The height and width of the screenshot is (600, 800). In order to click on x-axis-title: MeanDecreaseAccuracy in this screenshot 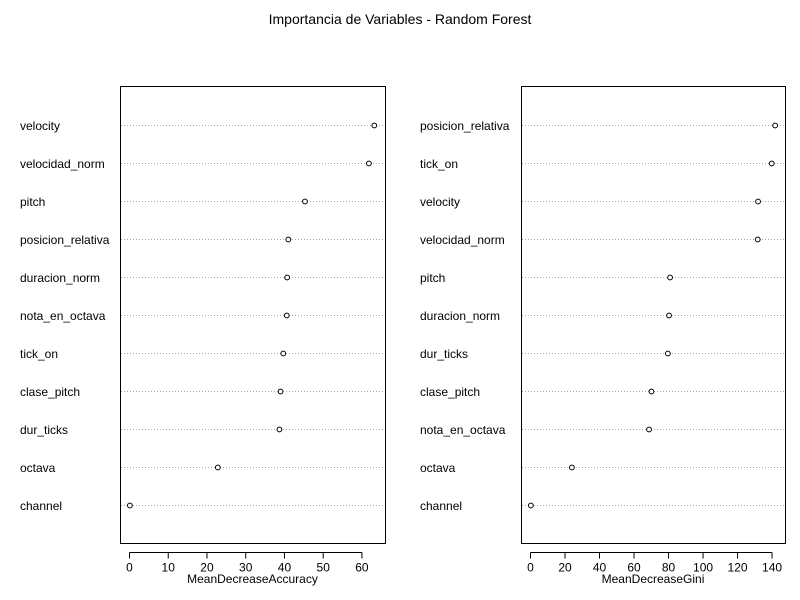, I will do `click(252, 579)`.